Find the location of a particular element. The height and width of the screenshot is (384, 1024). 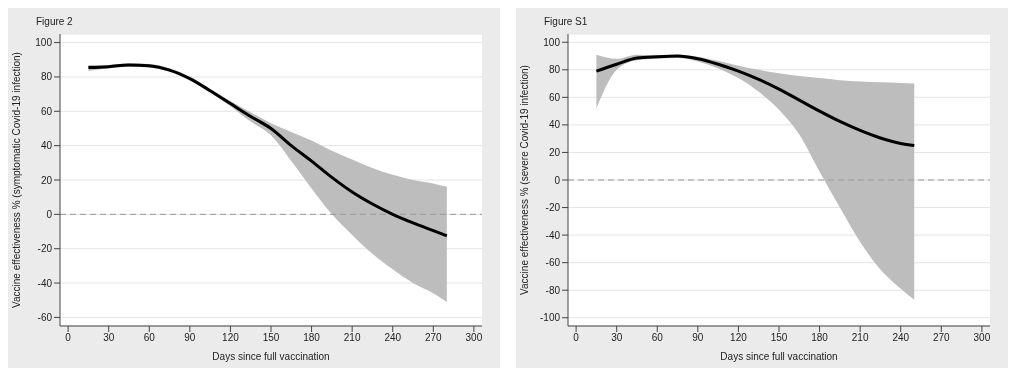

chart-title: Figure 2 is located at coordinates (54, 21).